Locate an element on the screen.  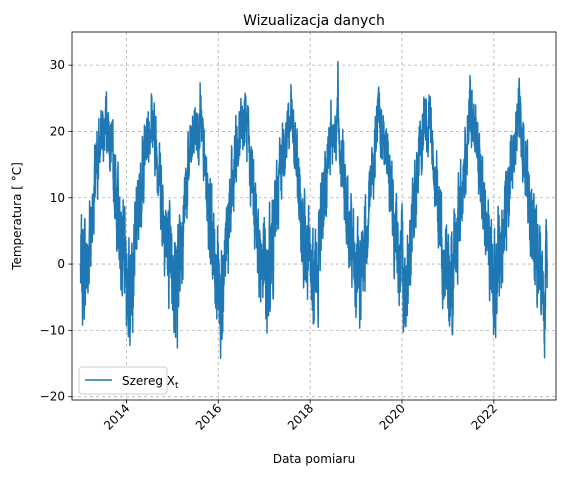
y-tick-label: −10 is located at coordinates (52, 330).